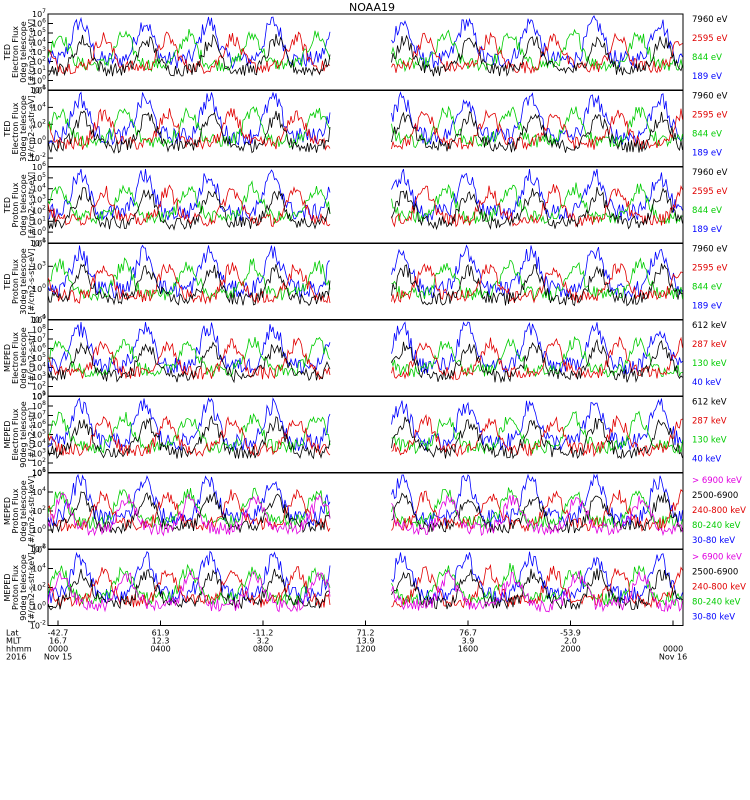  Describe the element at coordinates (710, 20) in the screenshot. I see `legend-entry: 7960 eV` at that location.